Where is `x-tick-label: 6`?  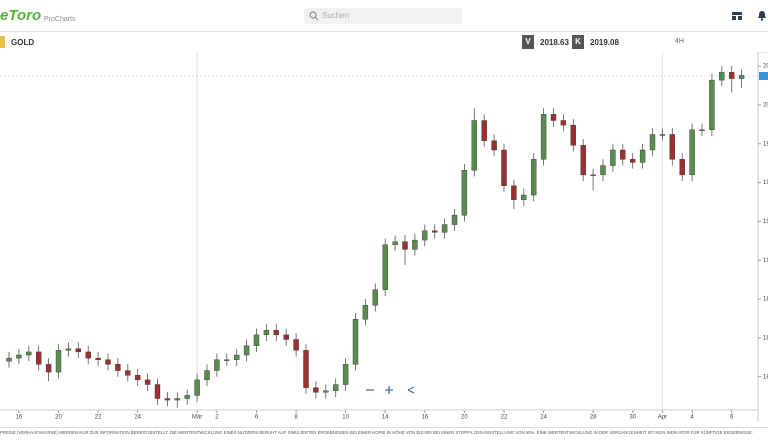
x-tick-label: 6 is located at coordinates (257, 418).